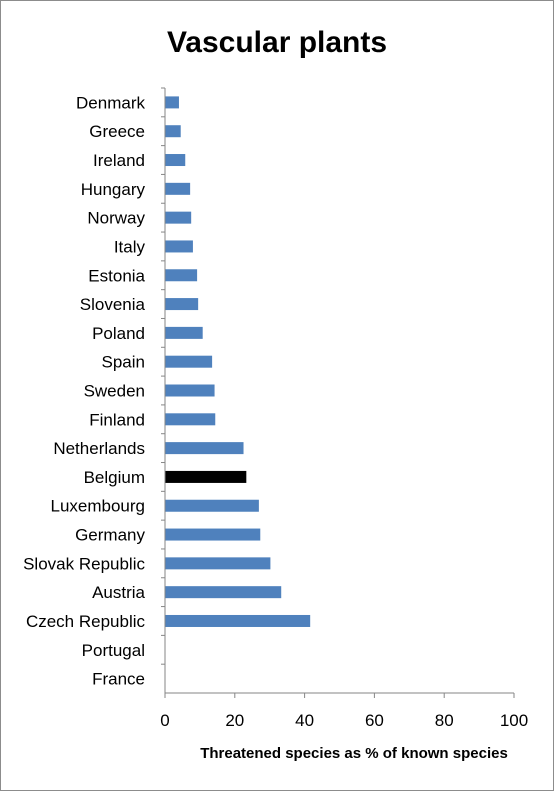 The image size is (554, 791). What do you see at coordinates (84, 563) in the screenshot?
I see `category-label-slovak-republic: Slovak Republic` at bounding box center [84, 563].